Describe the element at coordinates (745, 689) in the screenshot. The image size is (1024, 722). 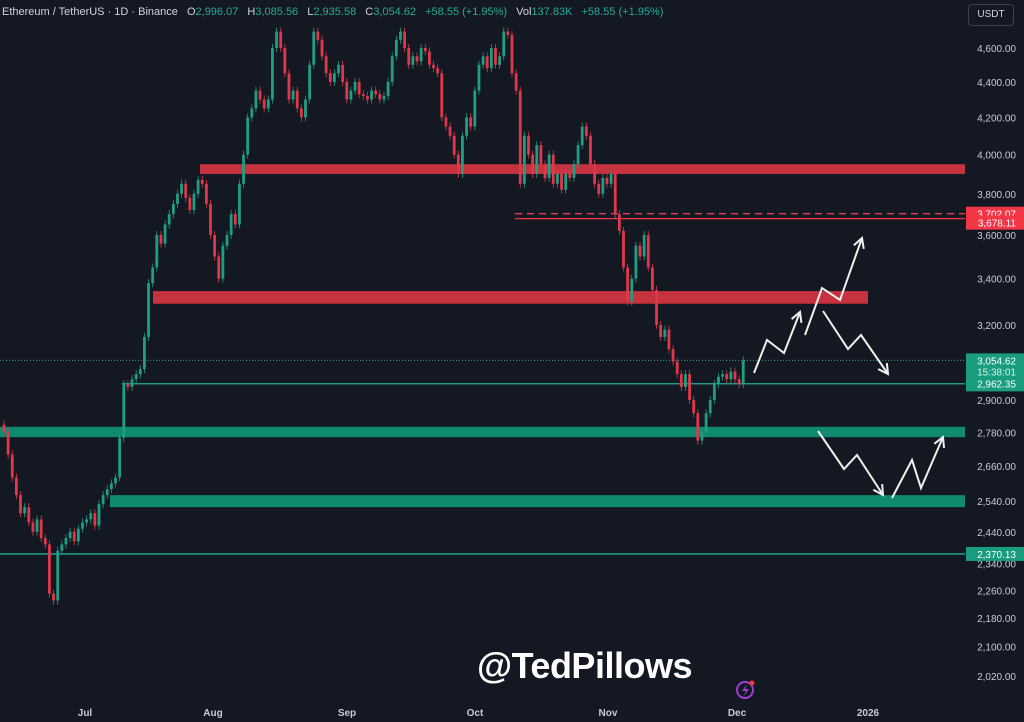
I see `lightning-icon` at that location.